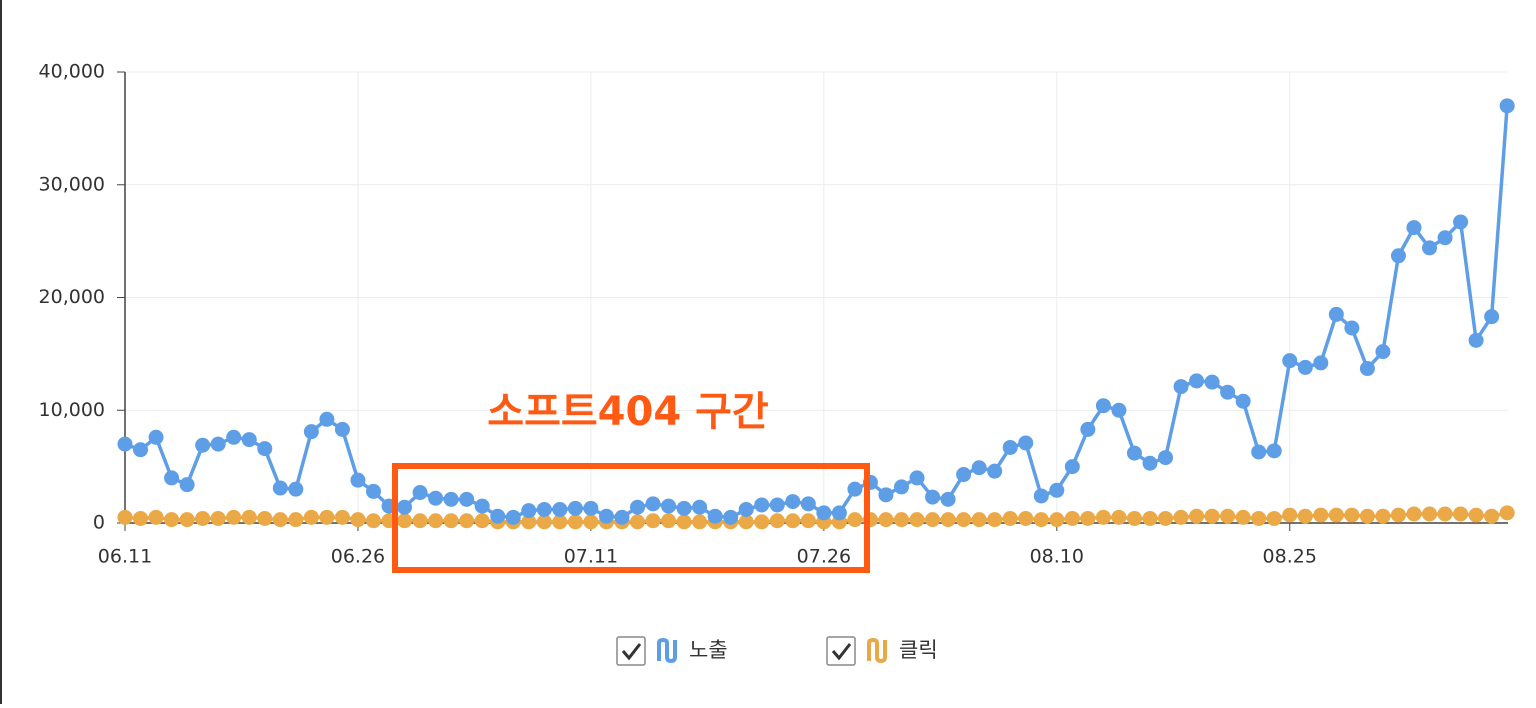 This screenshot has height=708, width=1536. I want to click on x-tick-label: 07.26, so click(824, 557).